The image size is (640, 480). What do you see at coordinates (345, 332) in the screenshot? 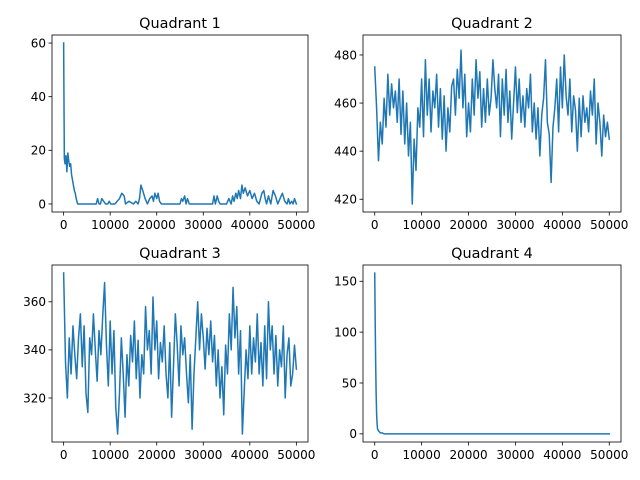
I see `y-tick-label: 100` at bounding box center [345, 332].